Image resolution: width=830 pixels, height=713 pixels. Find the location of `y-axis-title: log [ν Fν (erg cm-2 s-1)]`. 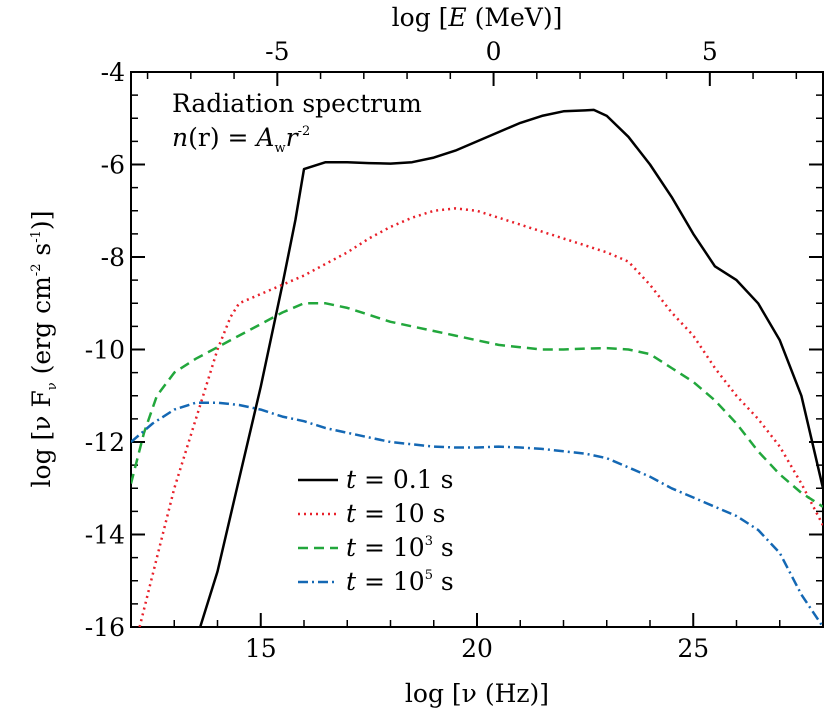

y-axis-title: log [ν Fν (erg cm-2 s-1)] is located at coordinates (43, 349).